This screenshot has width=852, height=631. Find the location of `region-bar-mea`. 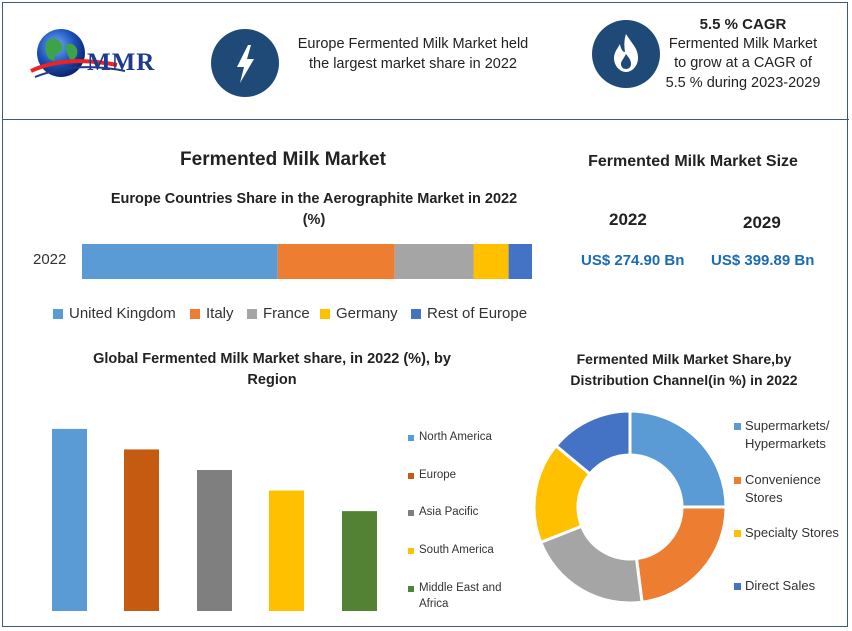

region-bar-mea is located at coordinates (359, 561).